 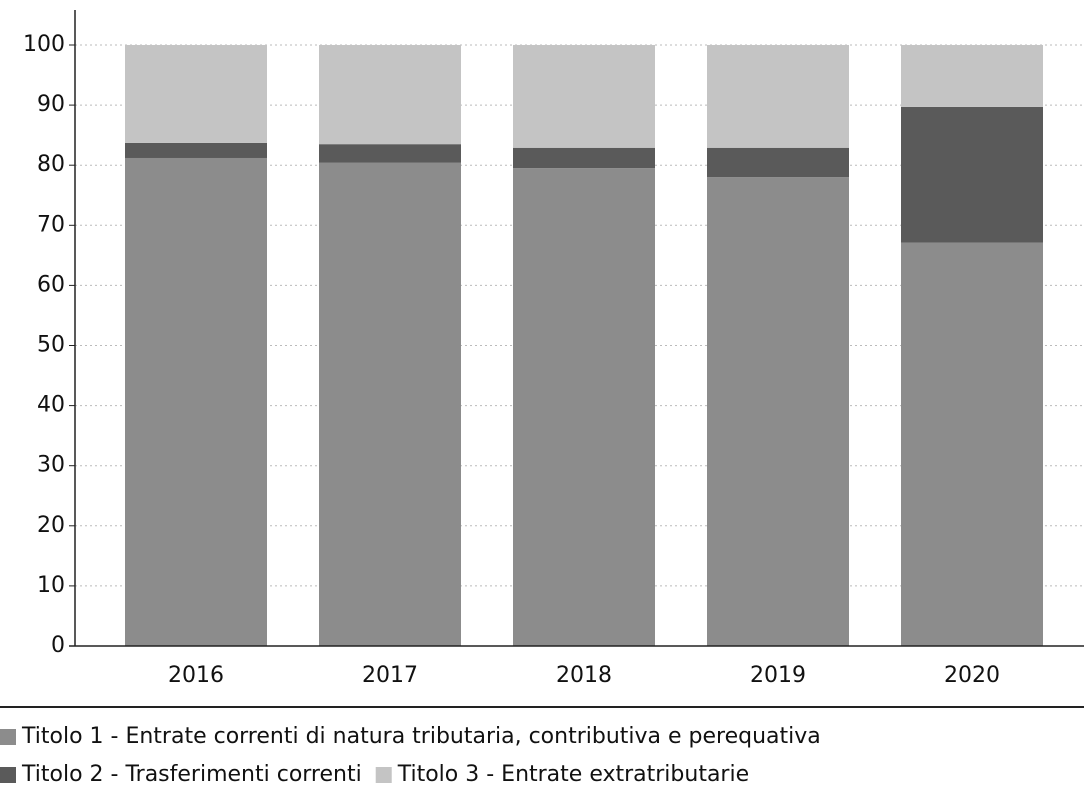 I want to click on y-tick-label: 20, so click(x=51, y=525).